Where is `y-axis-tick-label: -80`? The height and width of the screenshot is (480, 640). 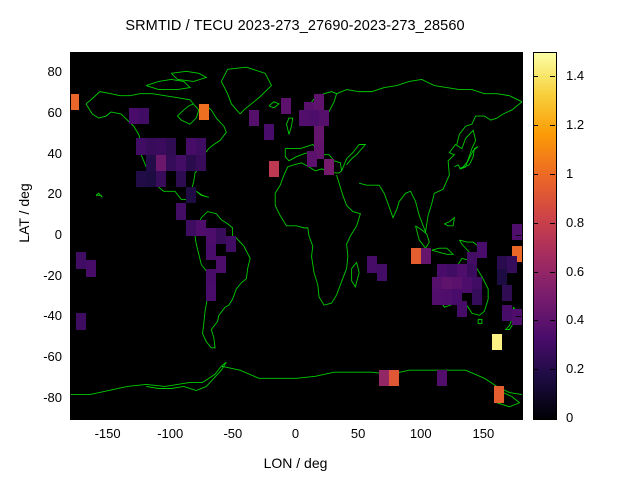
y-axis-tick-label: -80 is located at coordinates (52, 397).